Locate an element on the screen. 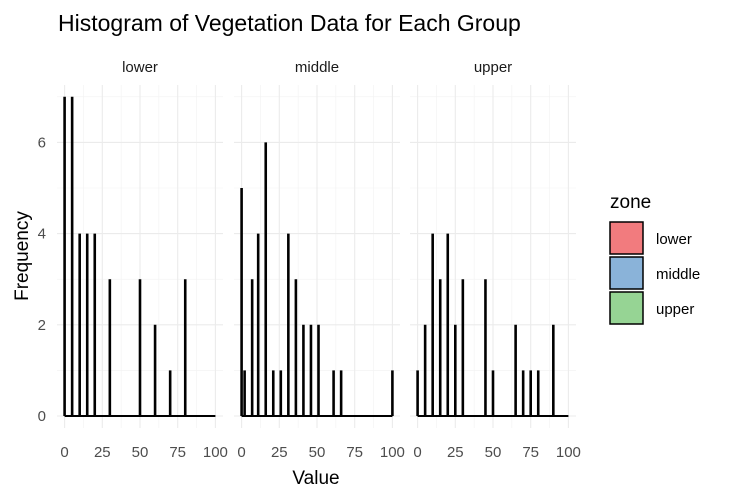 This screenshot has height=498, width=730. legend-swatch-lower is located at coordinates (626, 238).